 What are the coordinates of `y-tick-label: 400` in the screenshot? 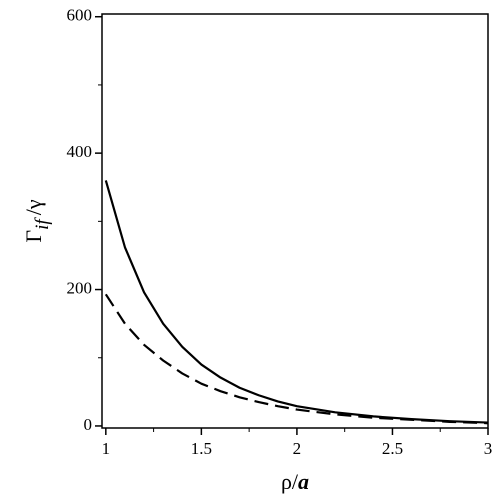 It's located at (80, 151).